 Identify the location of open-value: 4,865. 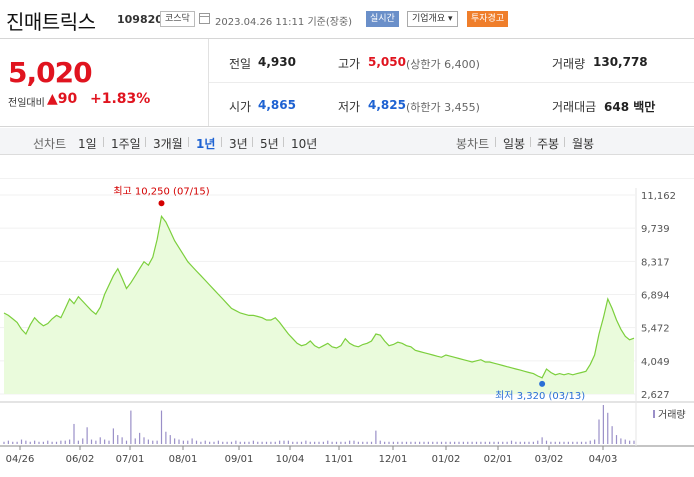
(277, 105).